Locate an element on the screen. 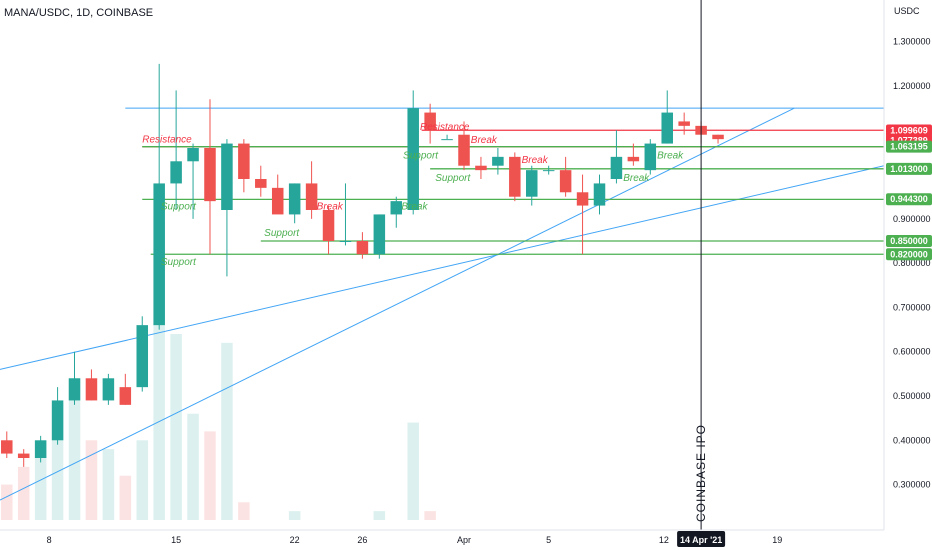 The image size is (932, 550). price-level-label: 1.077389 is located at coordinates (909, 140).